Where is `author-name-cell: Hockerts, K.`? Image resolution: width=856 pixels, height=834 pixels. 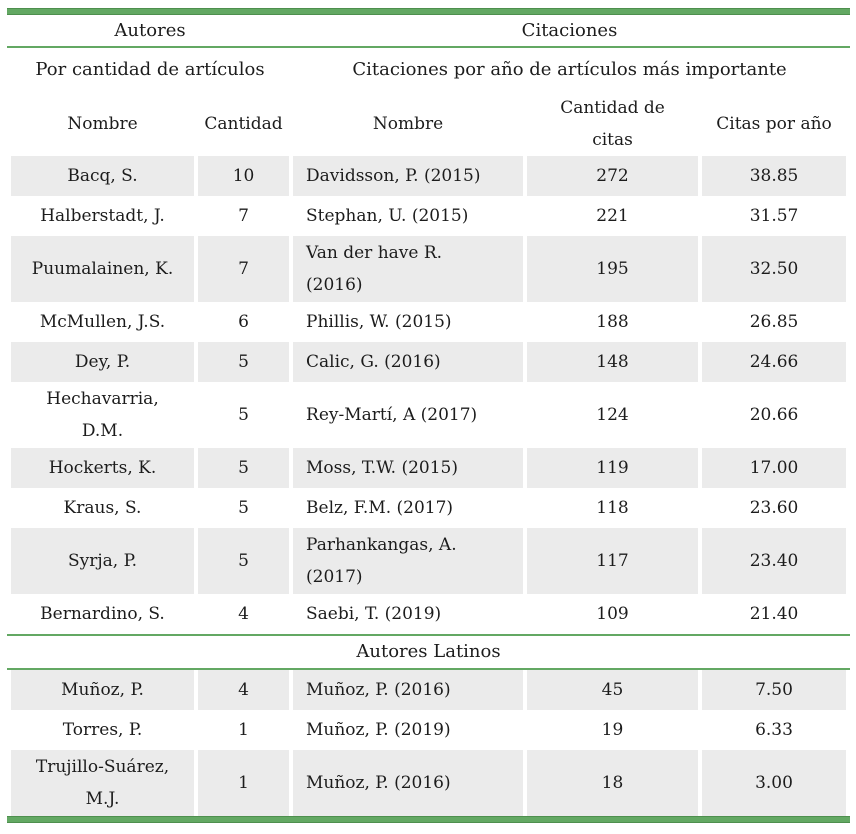
author-name-cell: Hockerts, K. is located at coordinates (102, 468).